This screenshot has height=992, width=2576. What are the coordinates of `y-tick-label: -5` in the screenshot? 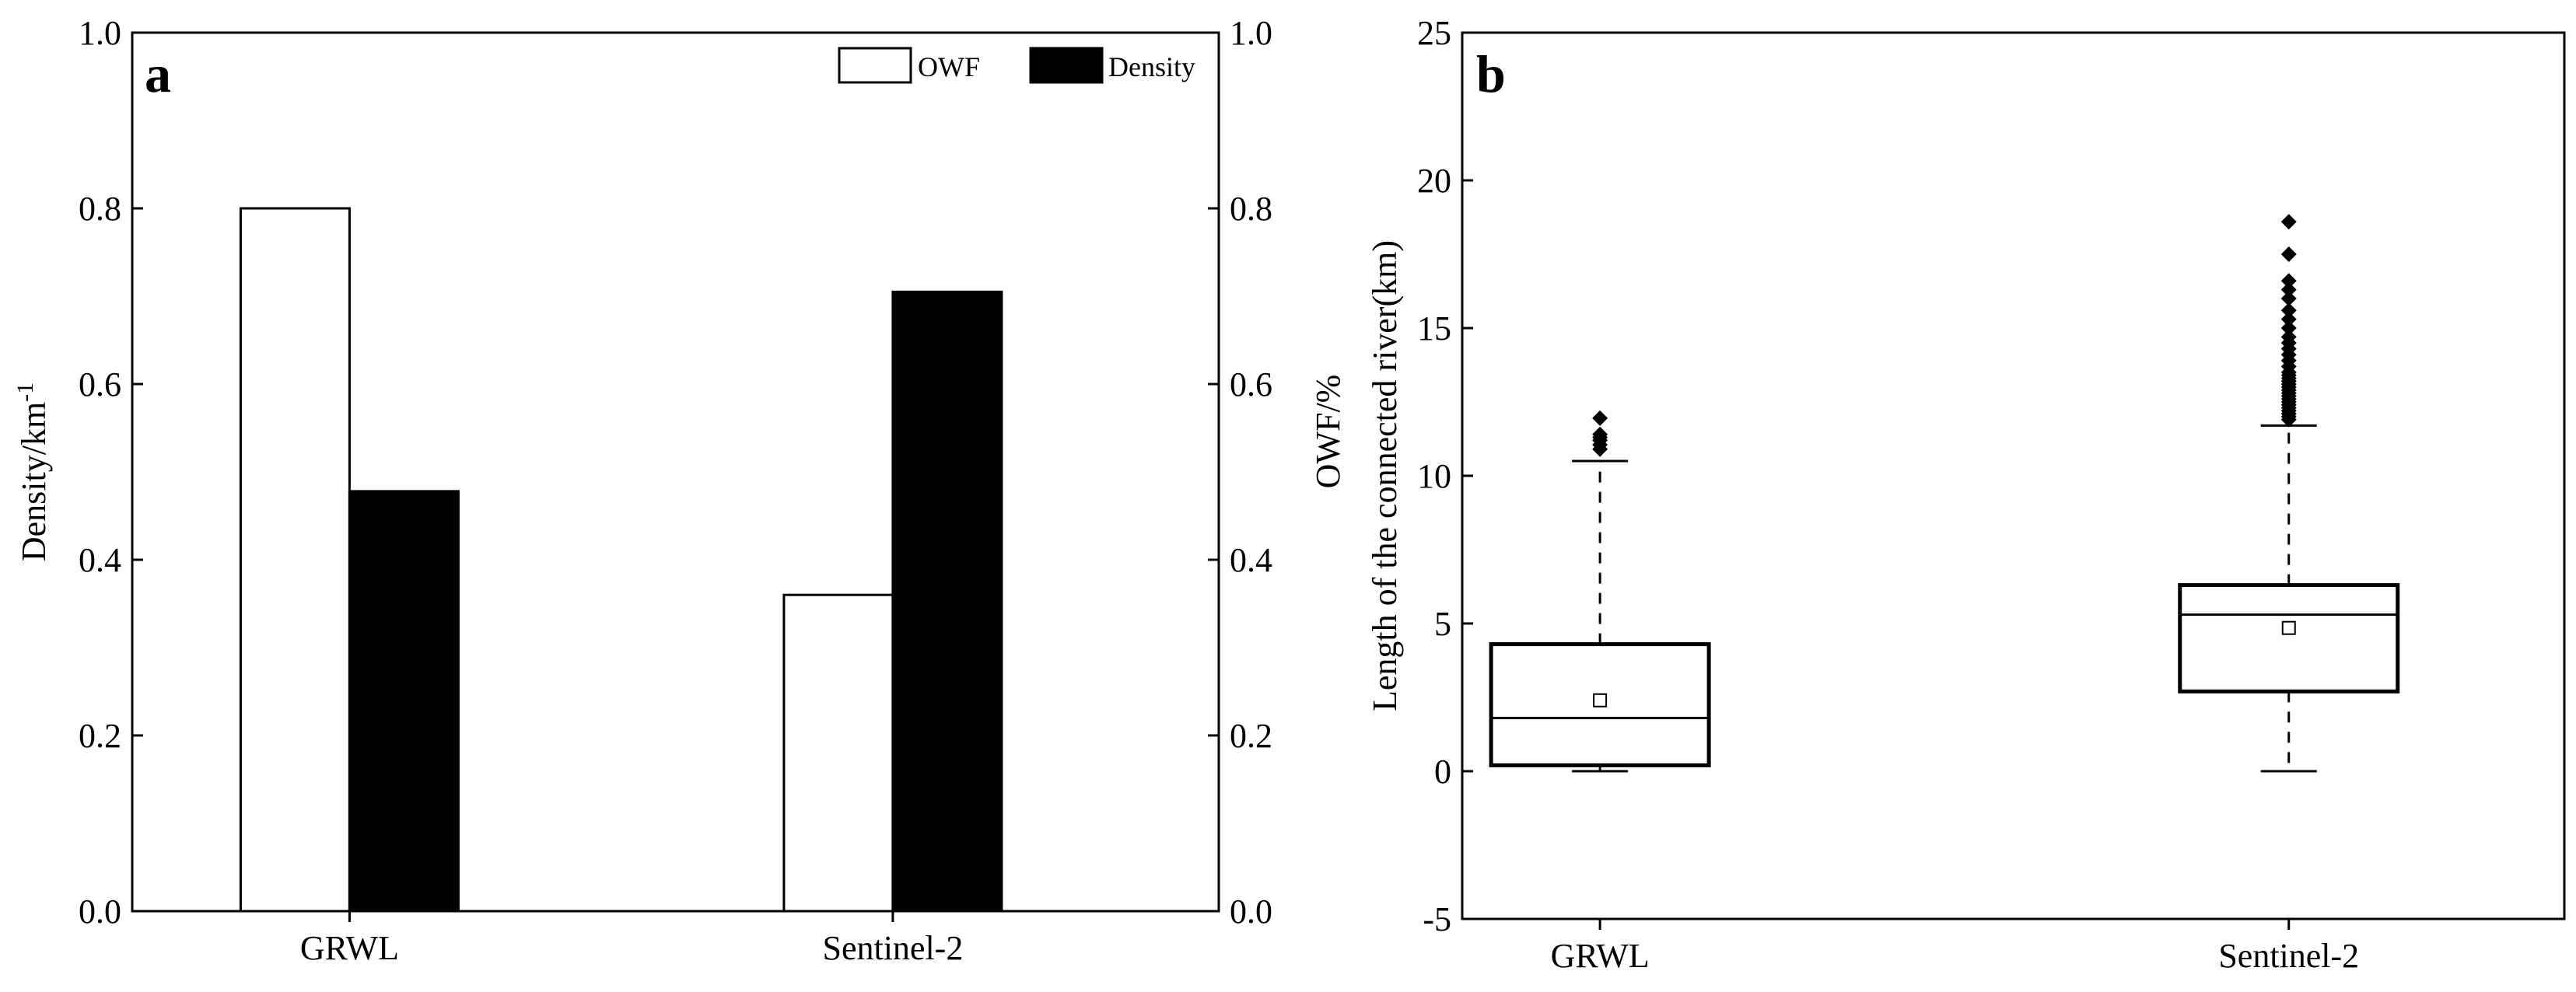 It's located at (1437, 919).